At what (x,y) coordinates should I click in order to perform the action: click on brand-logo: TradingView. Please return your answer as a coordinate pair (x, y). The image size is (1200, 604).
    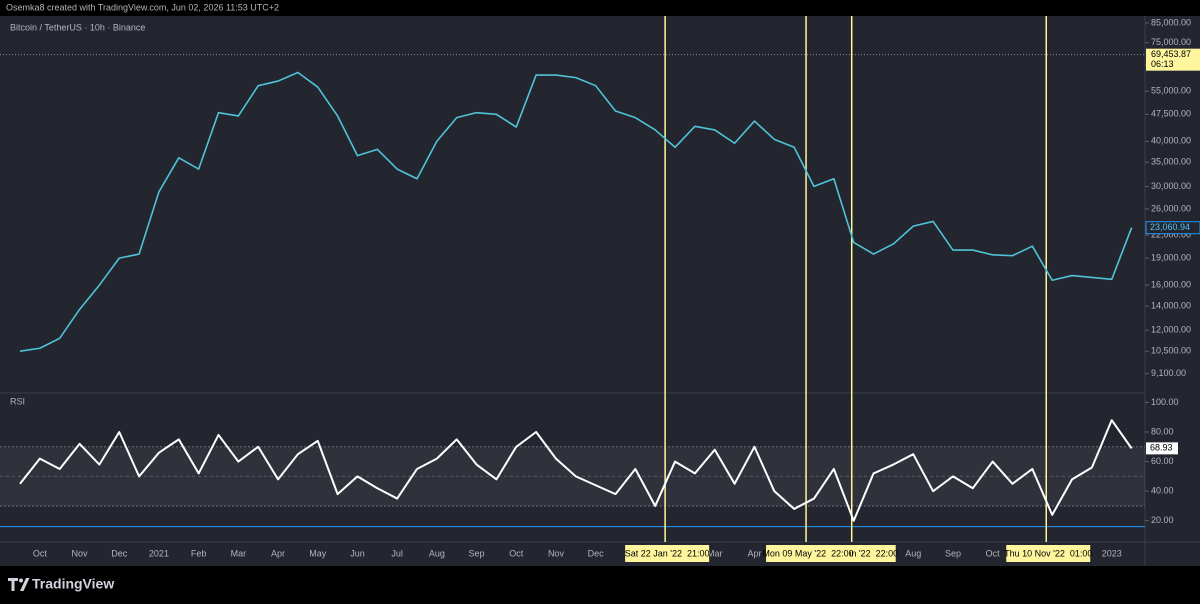
    Looking at the image, I should click on (61, 584).